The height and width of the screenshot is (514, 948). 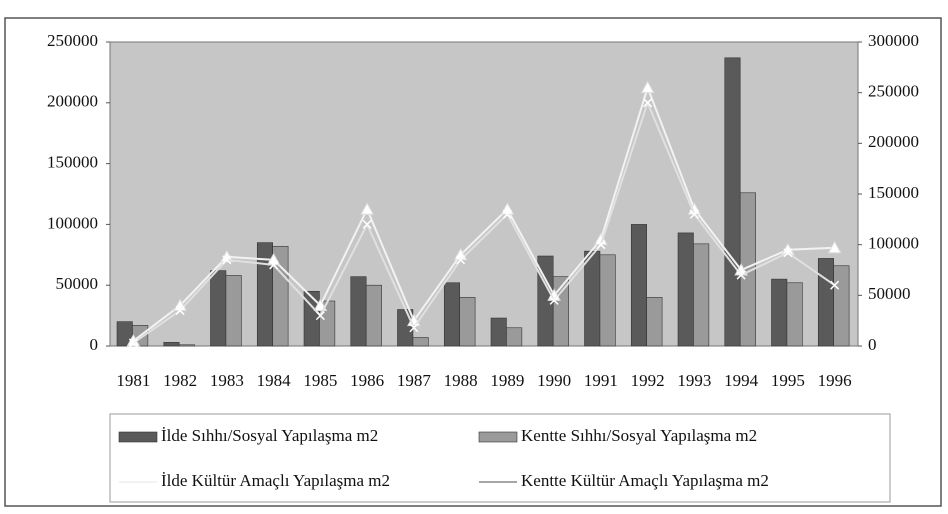 I want to click on y2-tick-label: 0, so click(x=872, y=344).